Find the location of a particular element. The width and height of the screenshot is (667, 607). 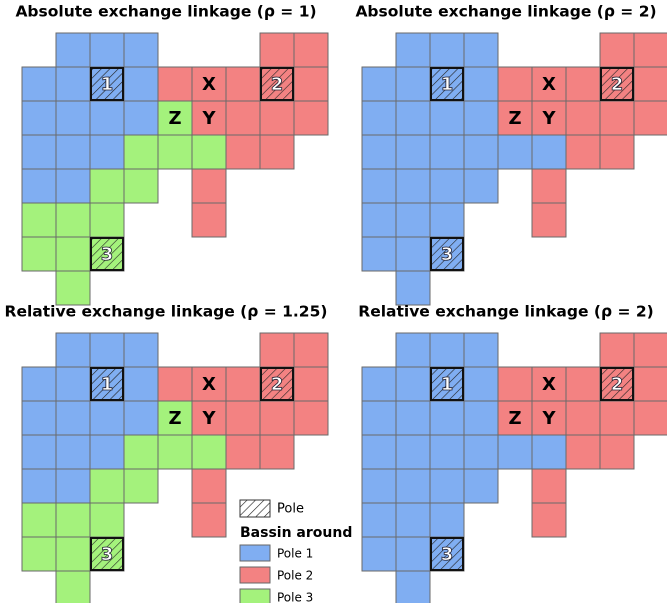

legend-label: Pole 2 is located at coordinates (295, 576).